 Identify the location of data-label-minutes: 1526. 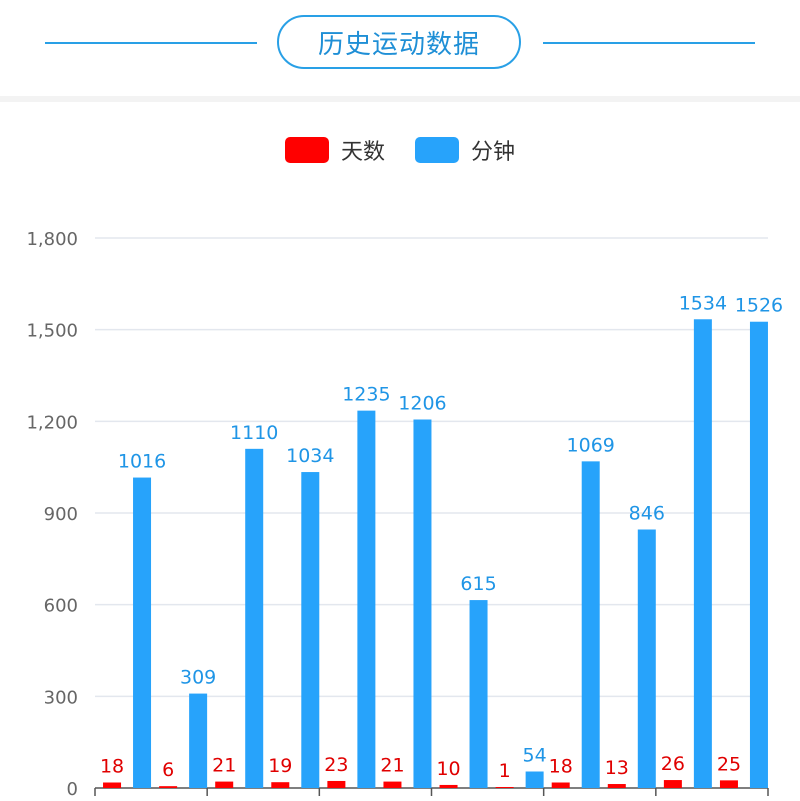
(759, 306).